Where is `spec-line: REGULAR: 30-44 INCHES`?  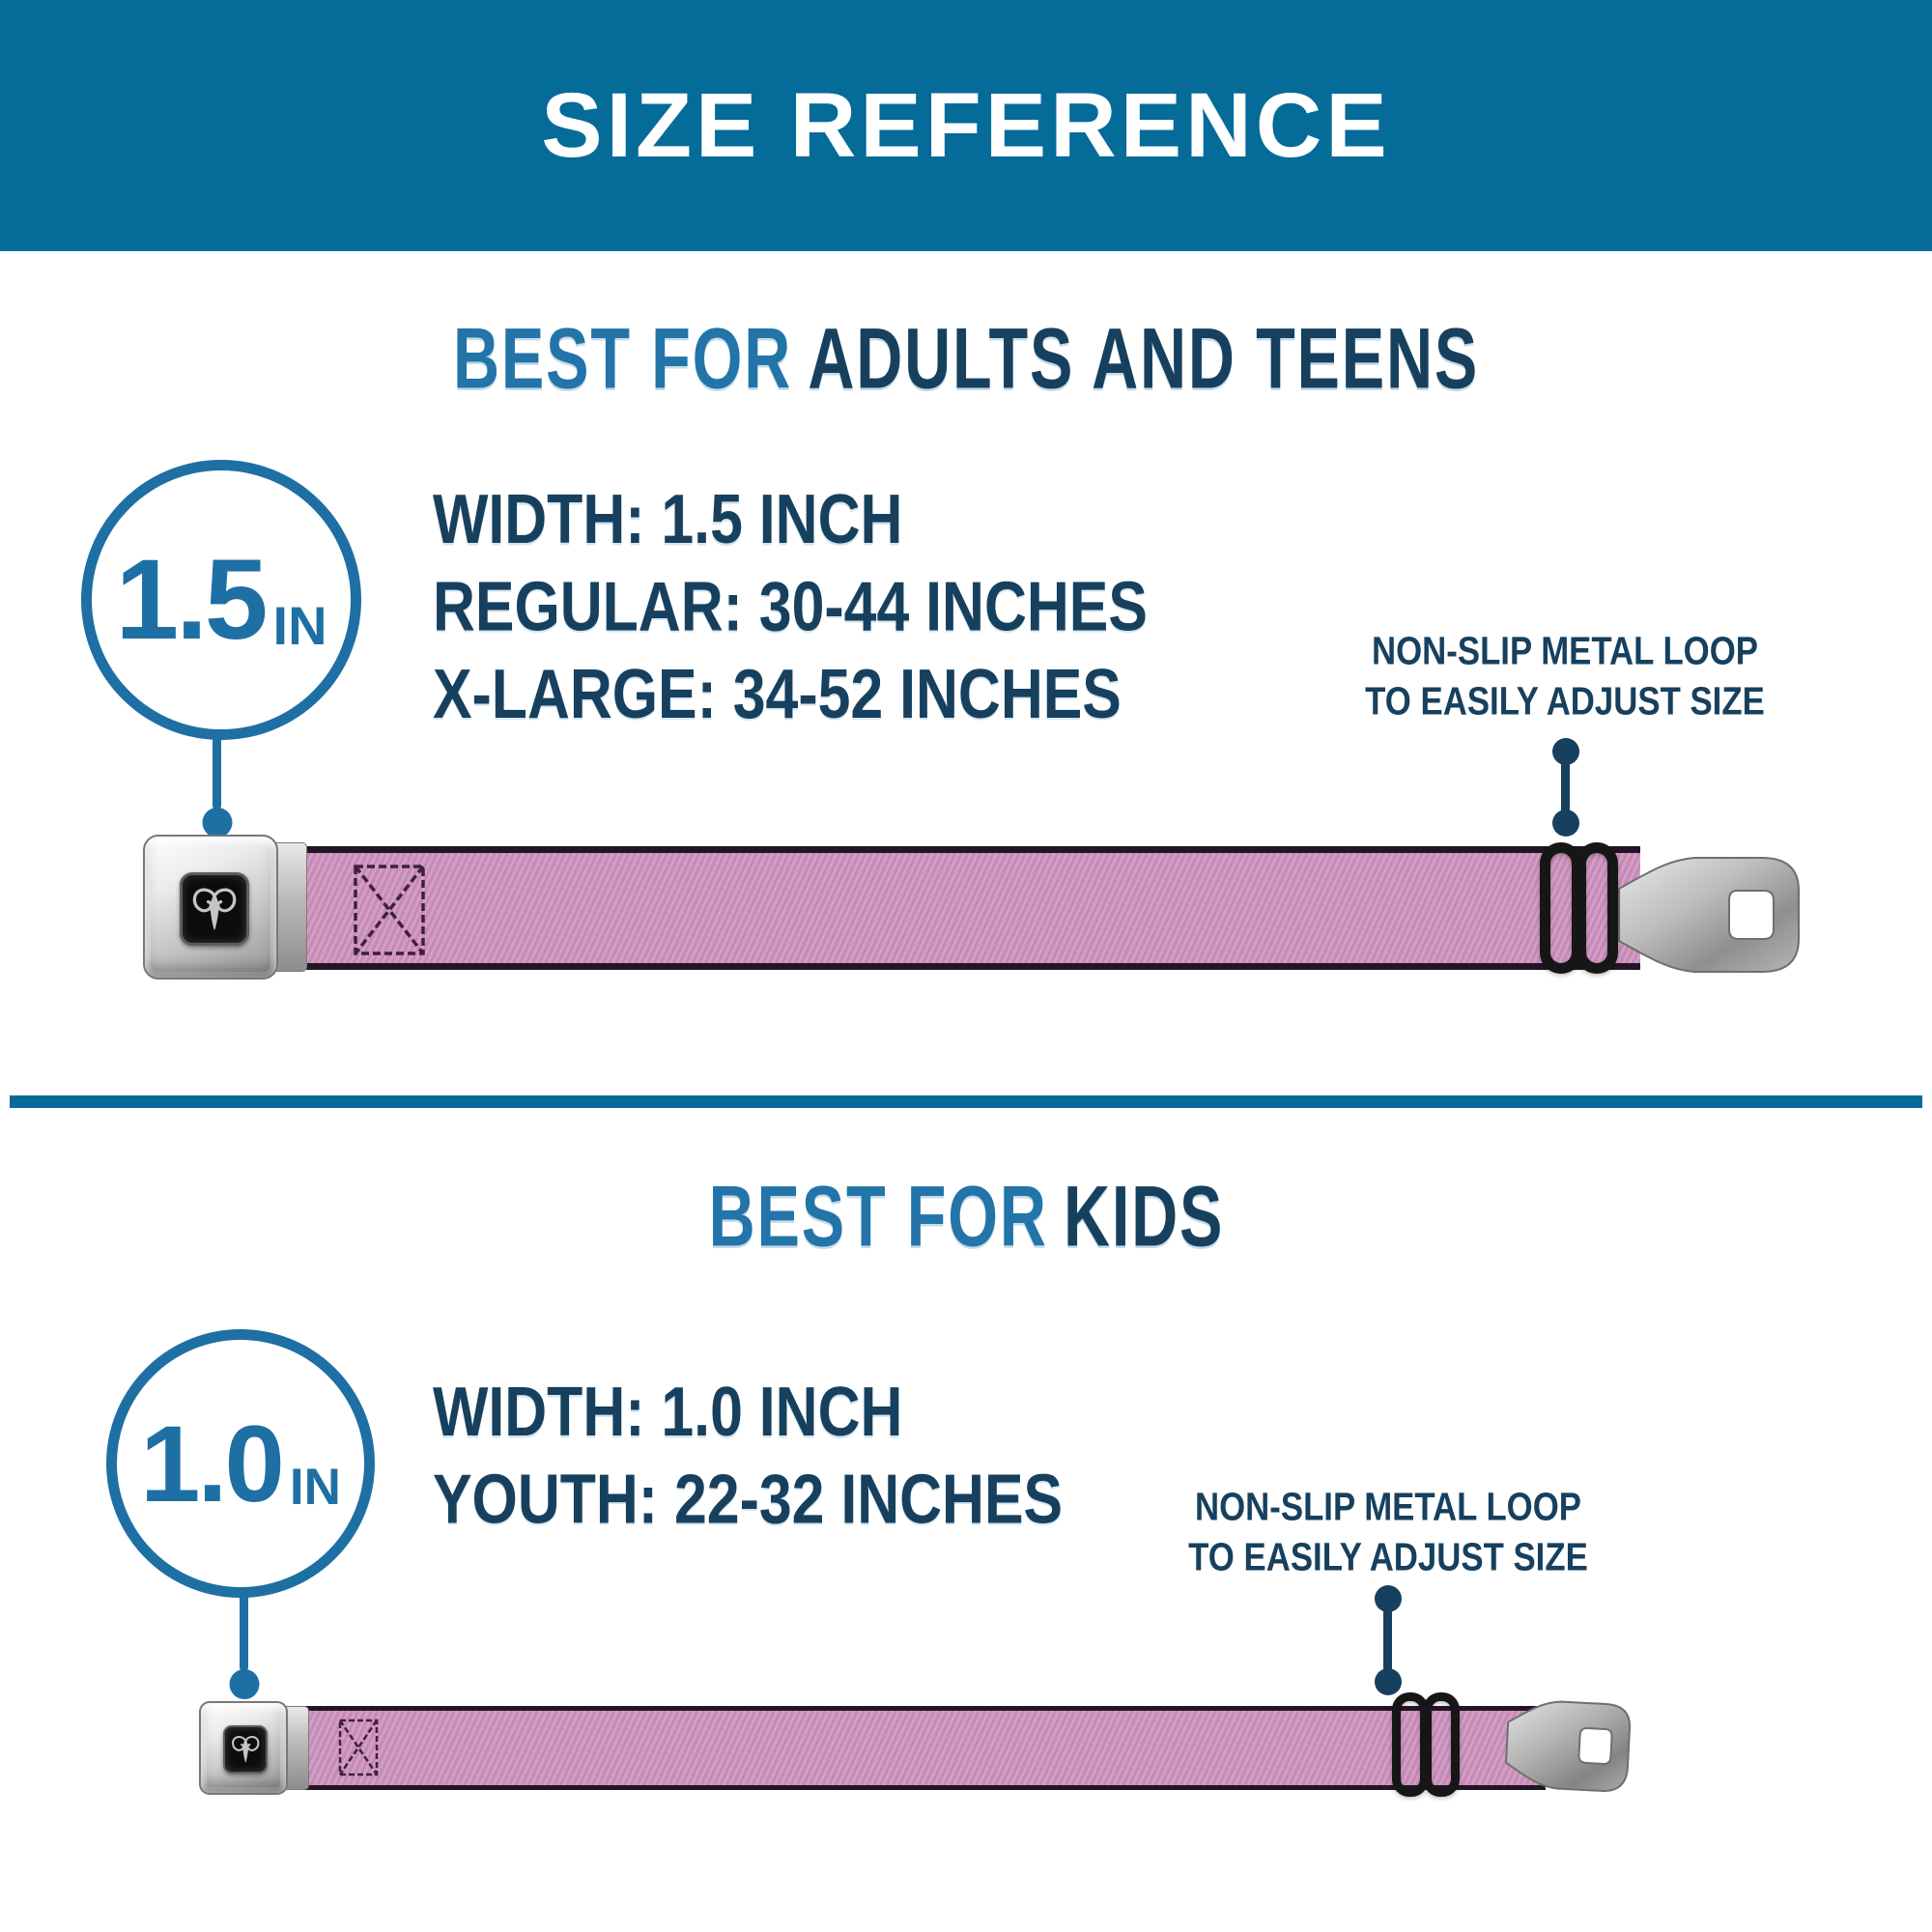 spec-line: REGULAR: 30-44 INCHES is located at coordinates (790, 606).